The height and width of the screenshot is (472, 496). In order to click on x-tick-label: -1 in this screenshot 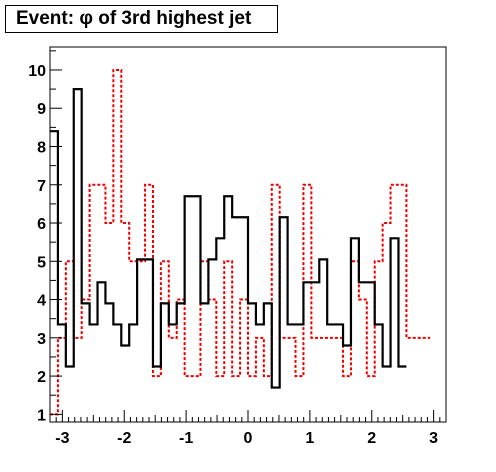, I will do `click(186, 438)`.